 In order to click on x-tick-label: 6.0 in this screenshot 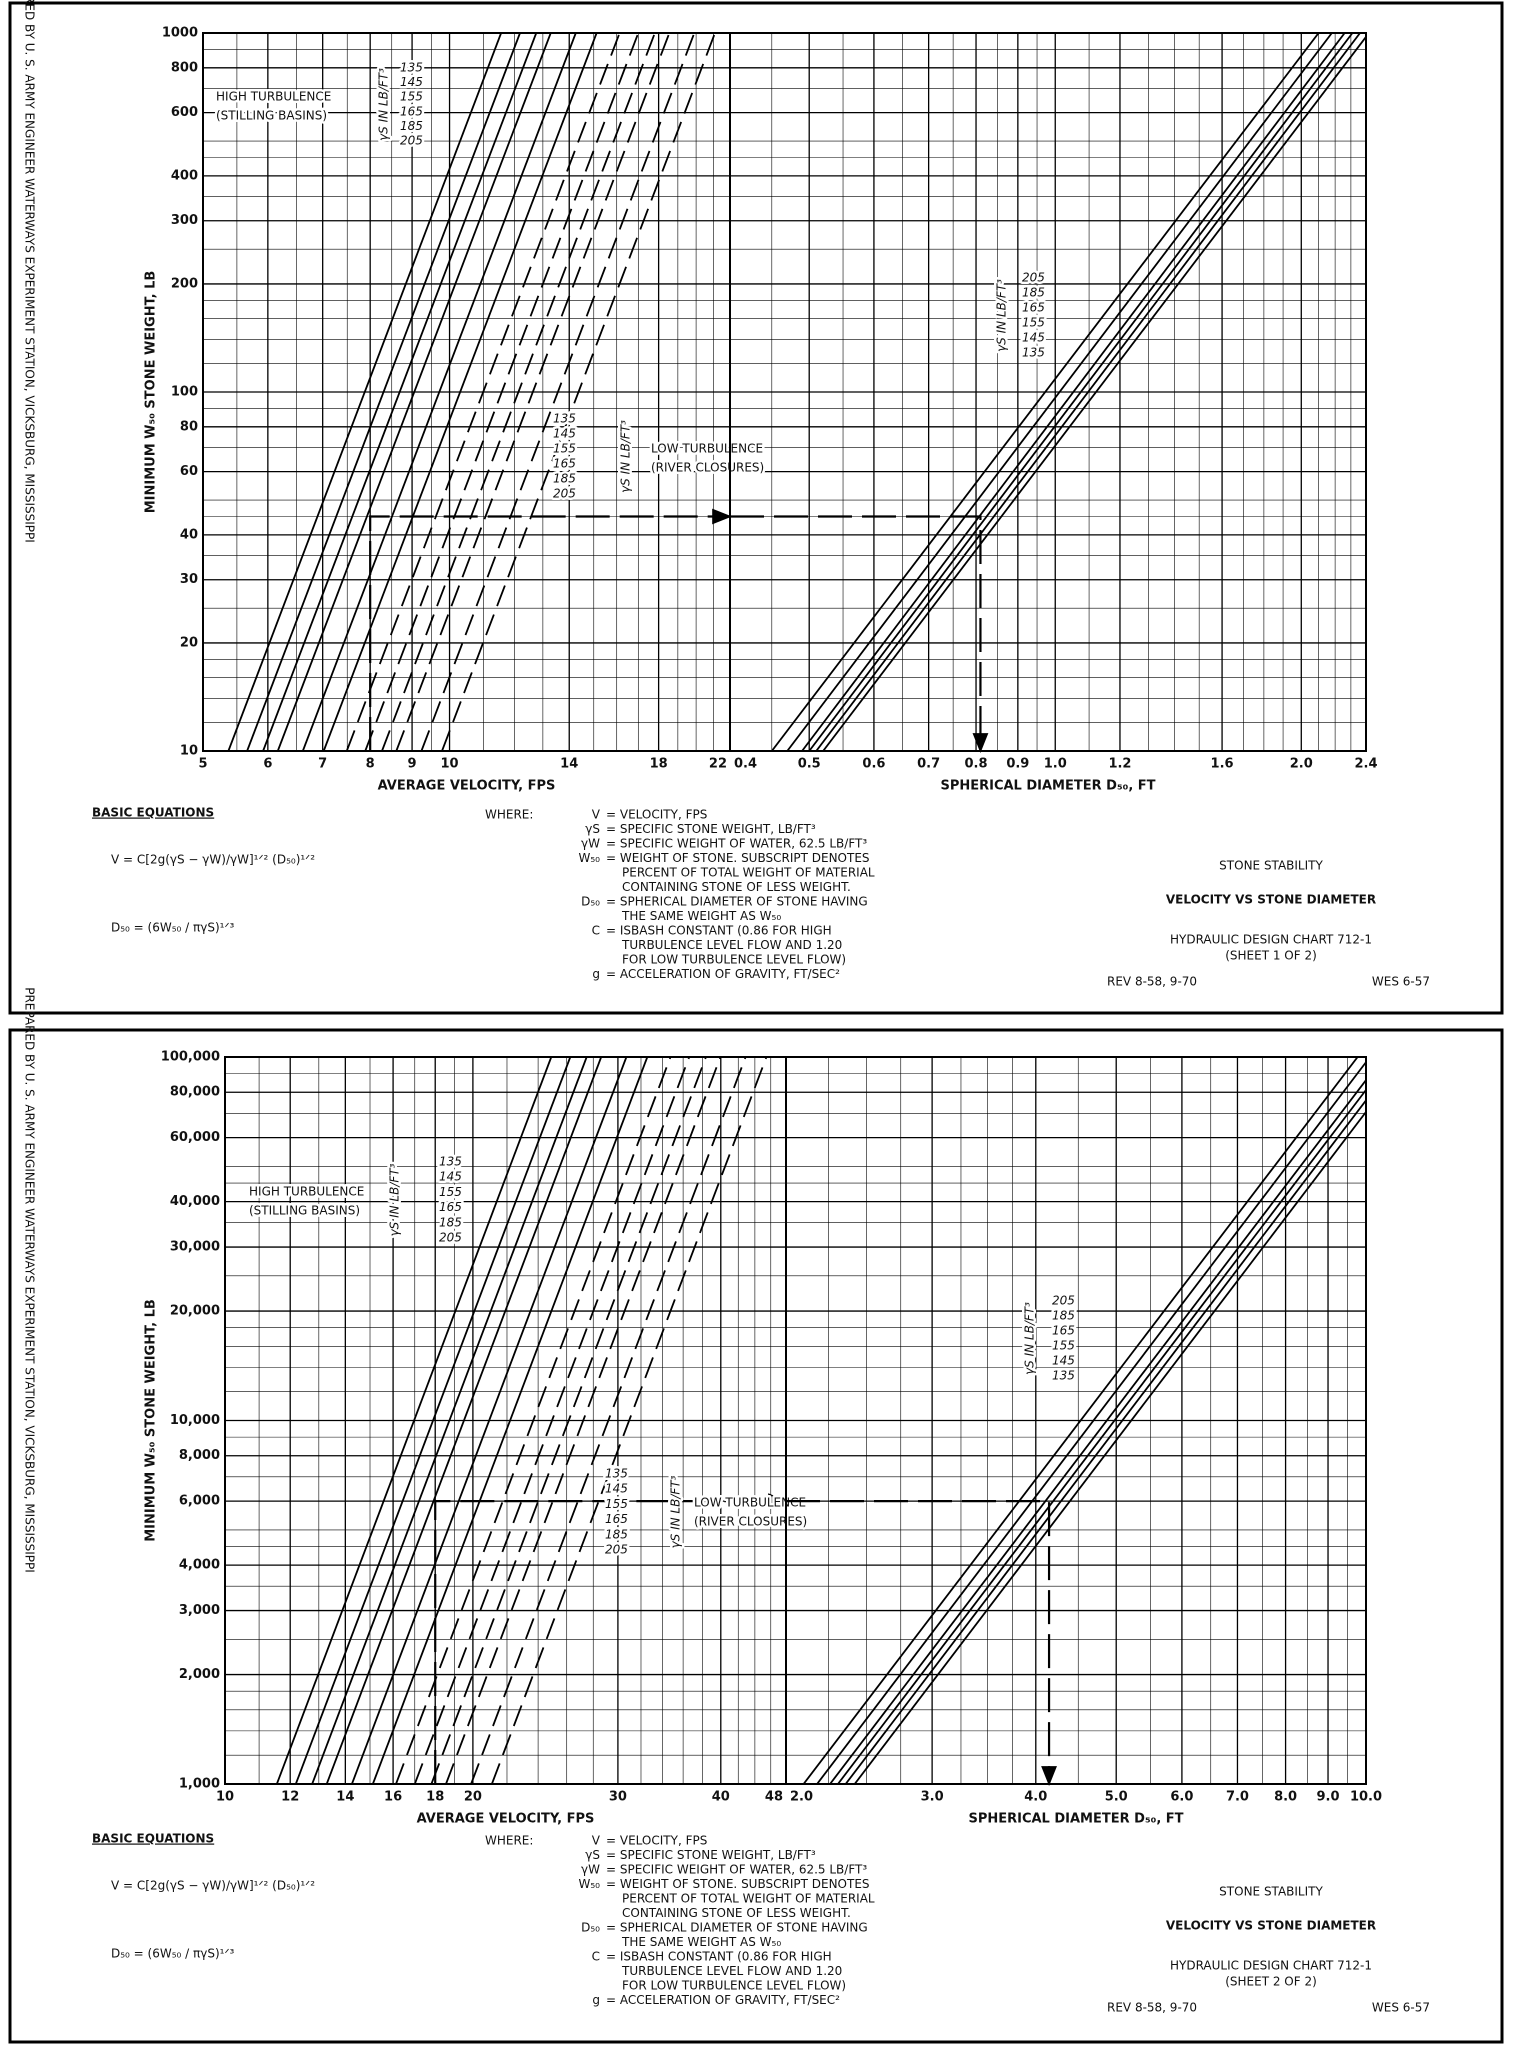, I will do `click(1181, 1797)`.